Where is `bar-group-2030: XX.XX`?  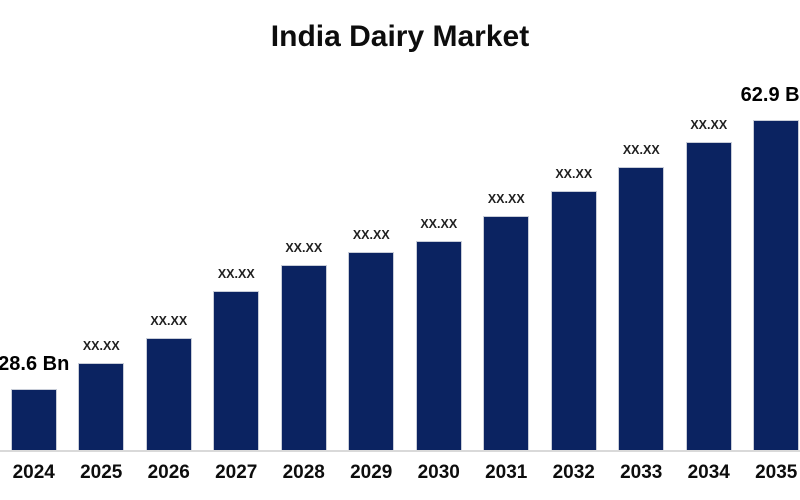
bar-group-2030: XX.XX is located at coordinates (439, 225).